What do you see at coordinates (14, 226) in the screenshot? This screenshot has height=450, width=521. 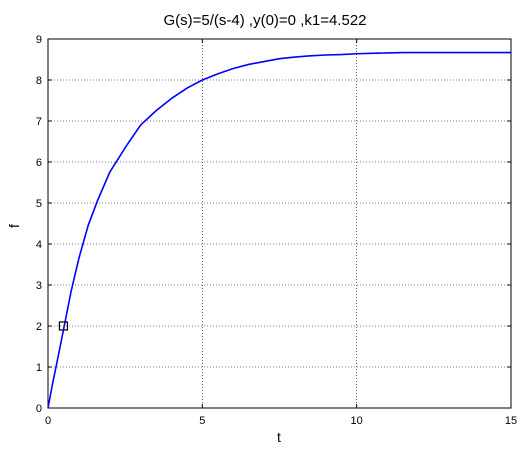 I see `y-axis-label: f` at bounding box center [14, 226].